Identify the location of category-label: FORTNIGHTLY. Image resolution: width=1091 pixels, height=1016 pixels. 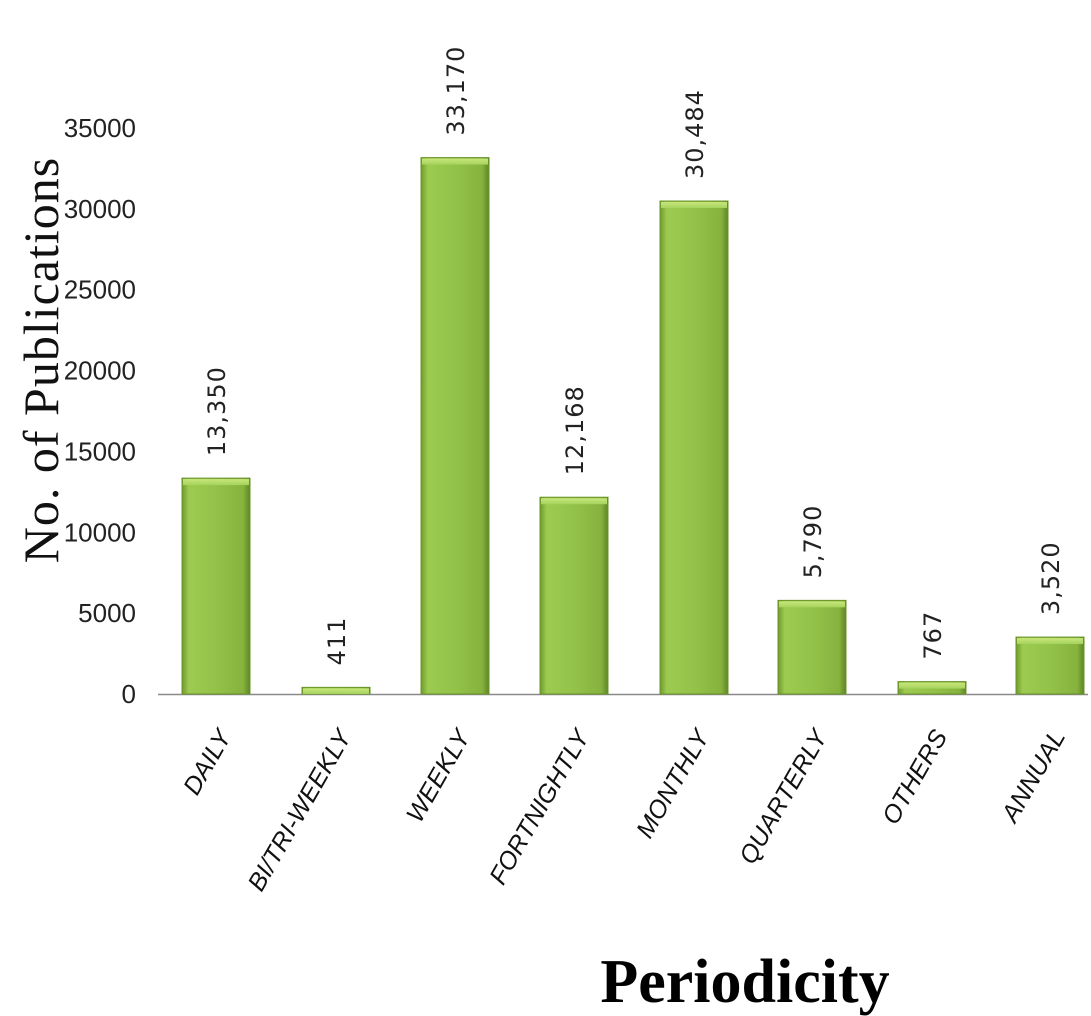
(540, 806).